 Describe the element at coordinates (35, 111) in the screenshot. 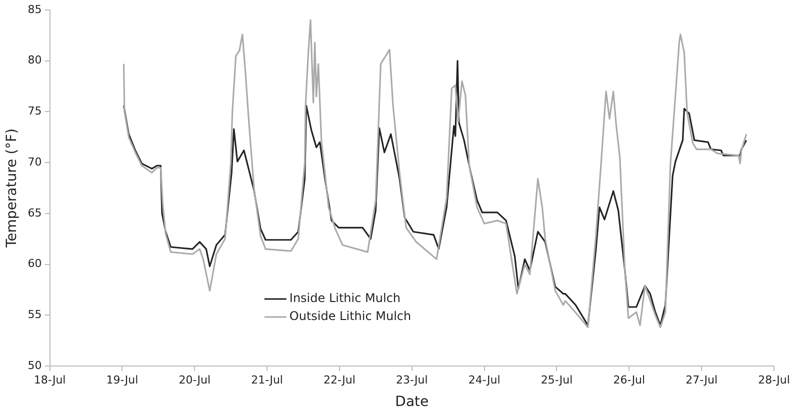

I see `y-tick-label: 75` at that location.